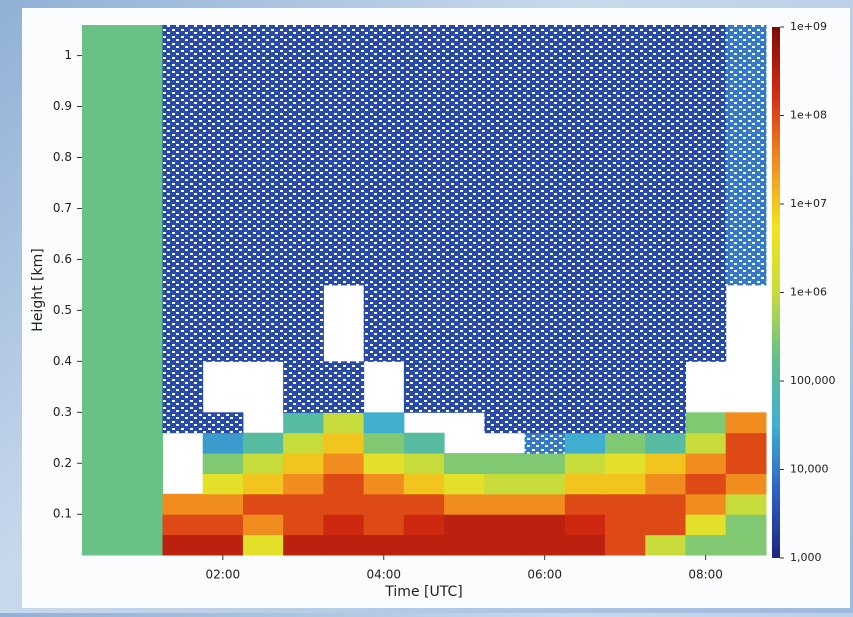  Describe the element at coordinates (62, 259) in the screenshot. I see `y-tick-label: 0.6` at that location.